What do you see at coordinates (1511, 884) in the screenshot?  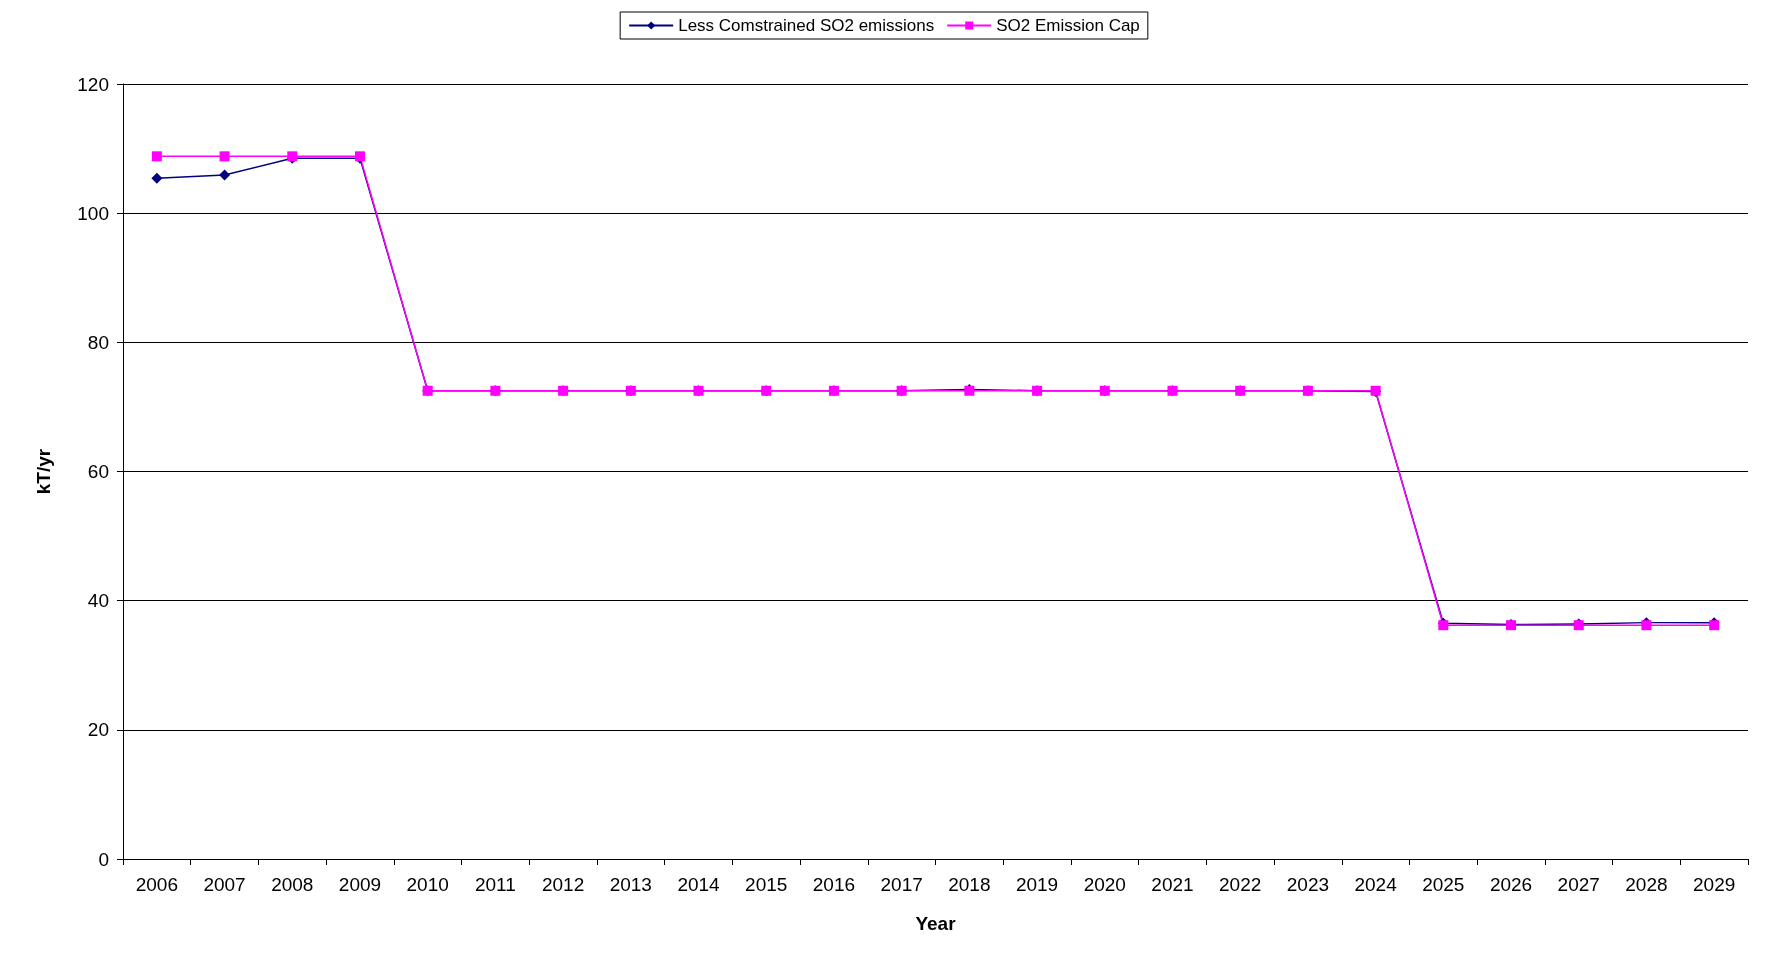 I see `x-tick-label: 2026` at bounding box center [1511, 884].